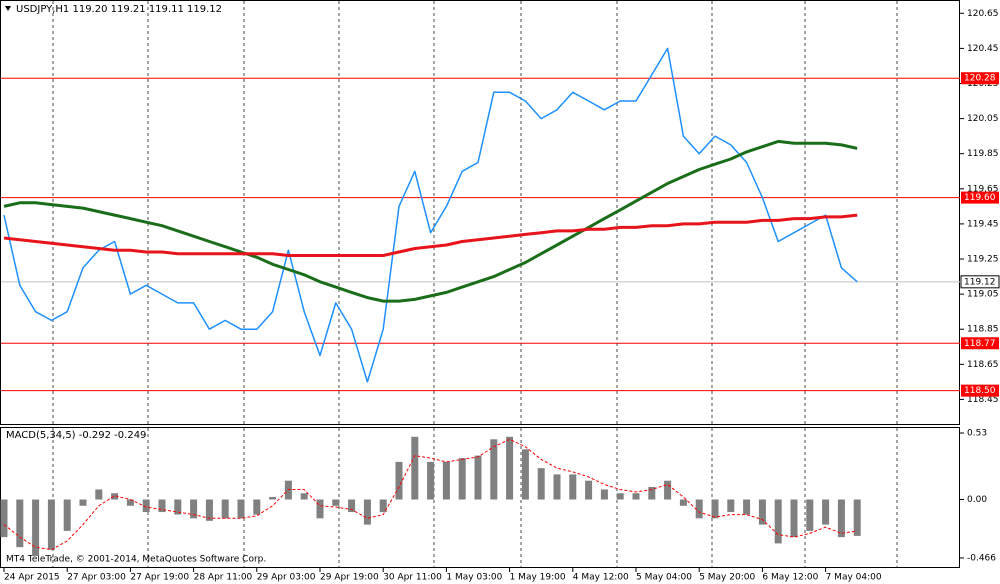  What do you see at coordinates (474, 578) in the screenshot?
I see `x-tick-label: 1 May 03:00` at bounding box center [474, 578].